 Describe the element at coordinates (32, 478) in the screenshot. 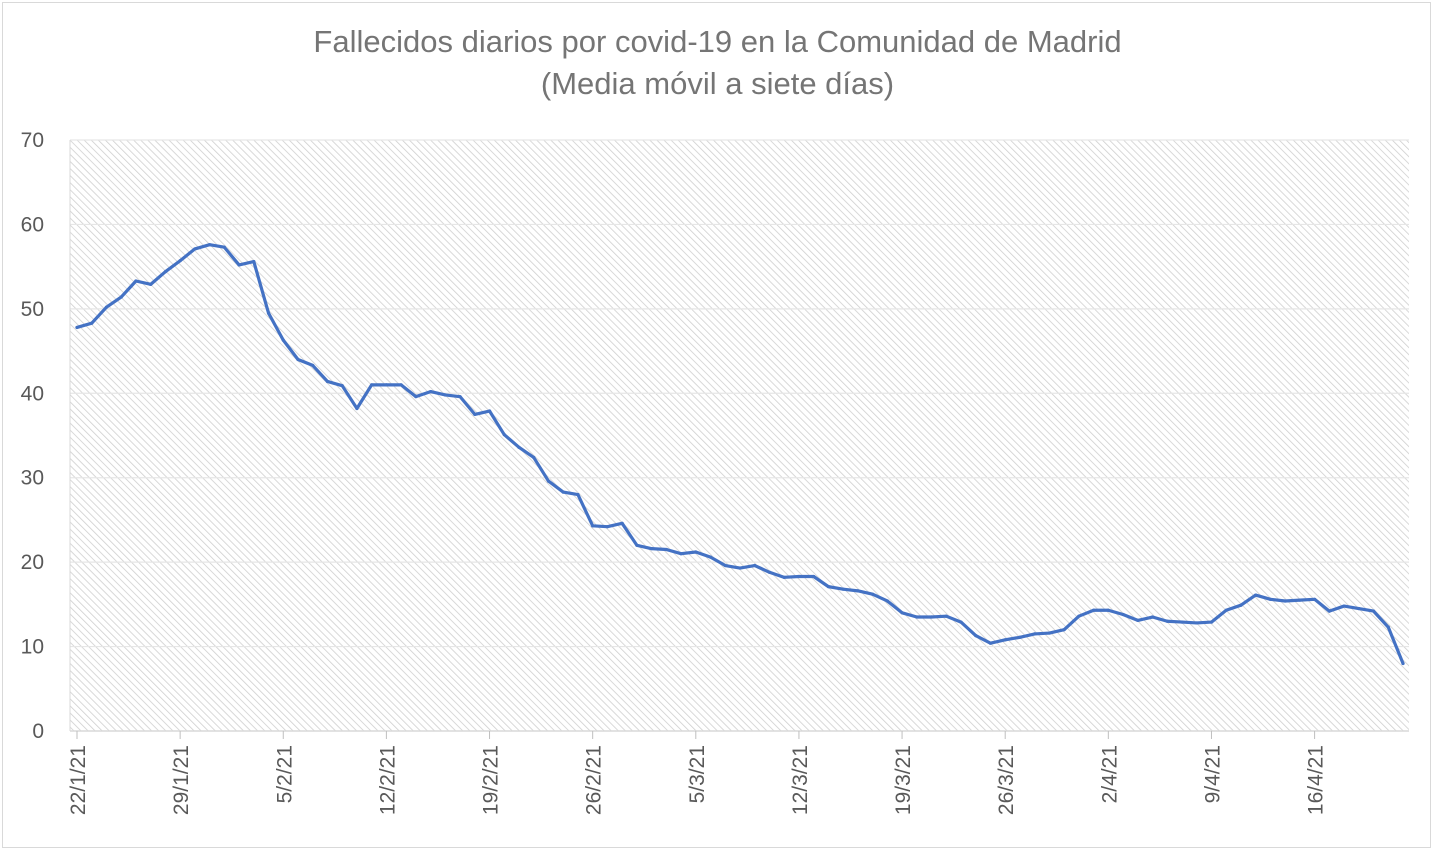

I see `y-tick-label: 30` at that location.